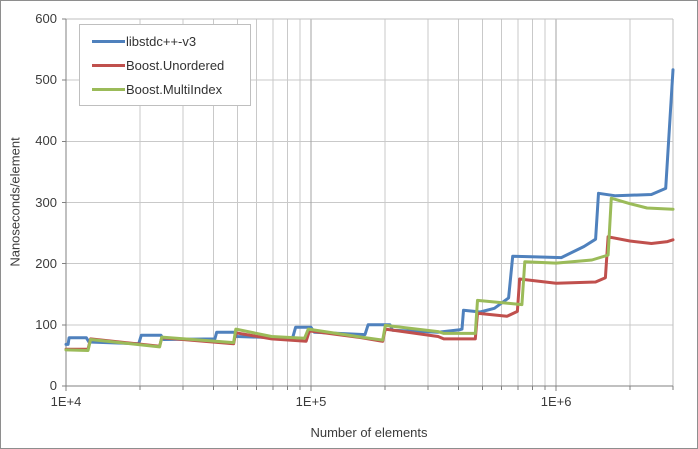 The height and width of the screenshot is (449, 698). Describe the element at coordinates (46, 202) in the screenshot. I see `y-tick-label: 300` at that location.